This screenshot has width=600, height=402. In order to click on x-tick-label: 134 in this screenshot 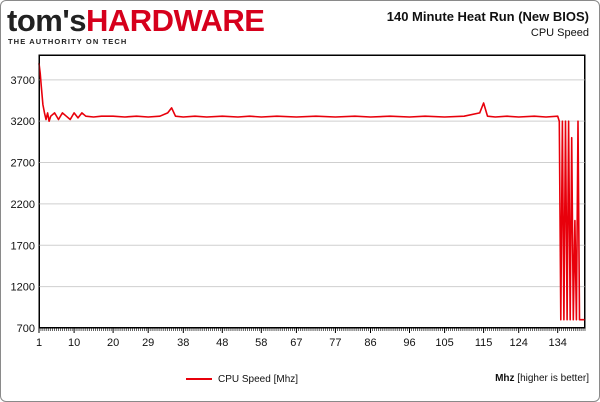, I will do `click(558, 343)`.